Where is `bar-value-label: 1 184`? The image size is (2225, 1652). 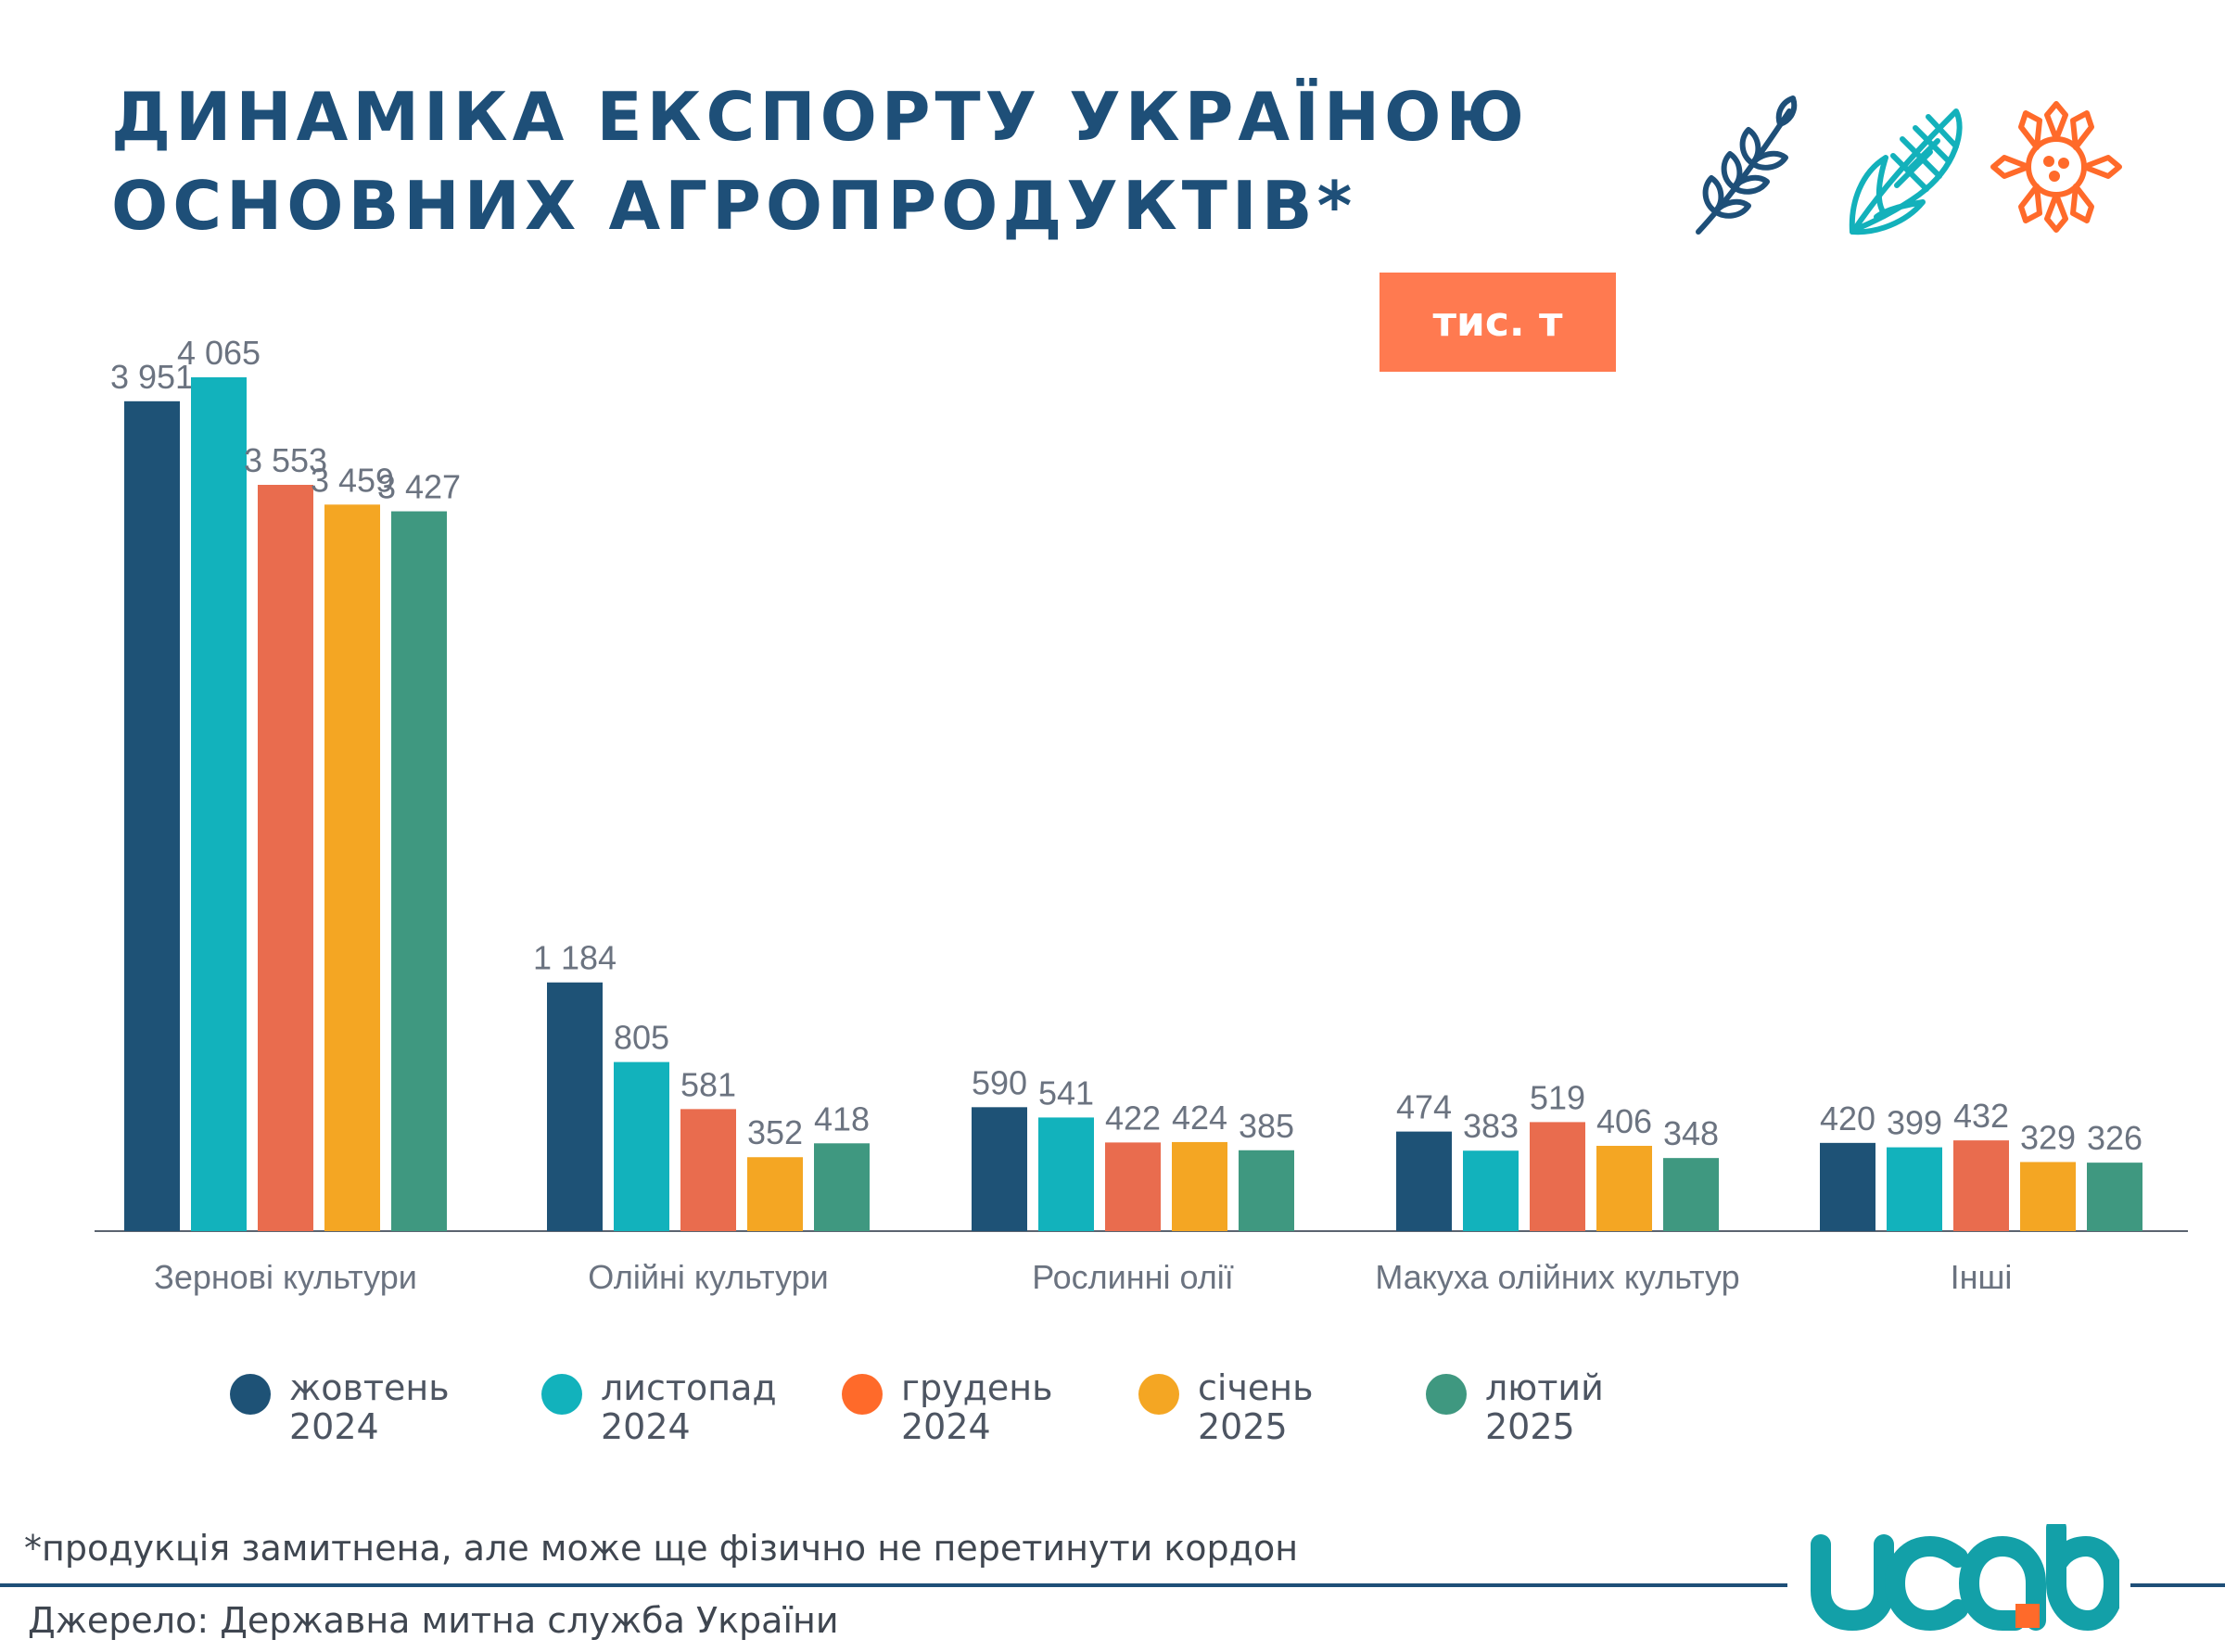
bar-value-label: 1 184 is located at coordinates (575, 958).